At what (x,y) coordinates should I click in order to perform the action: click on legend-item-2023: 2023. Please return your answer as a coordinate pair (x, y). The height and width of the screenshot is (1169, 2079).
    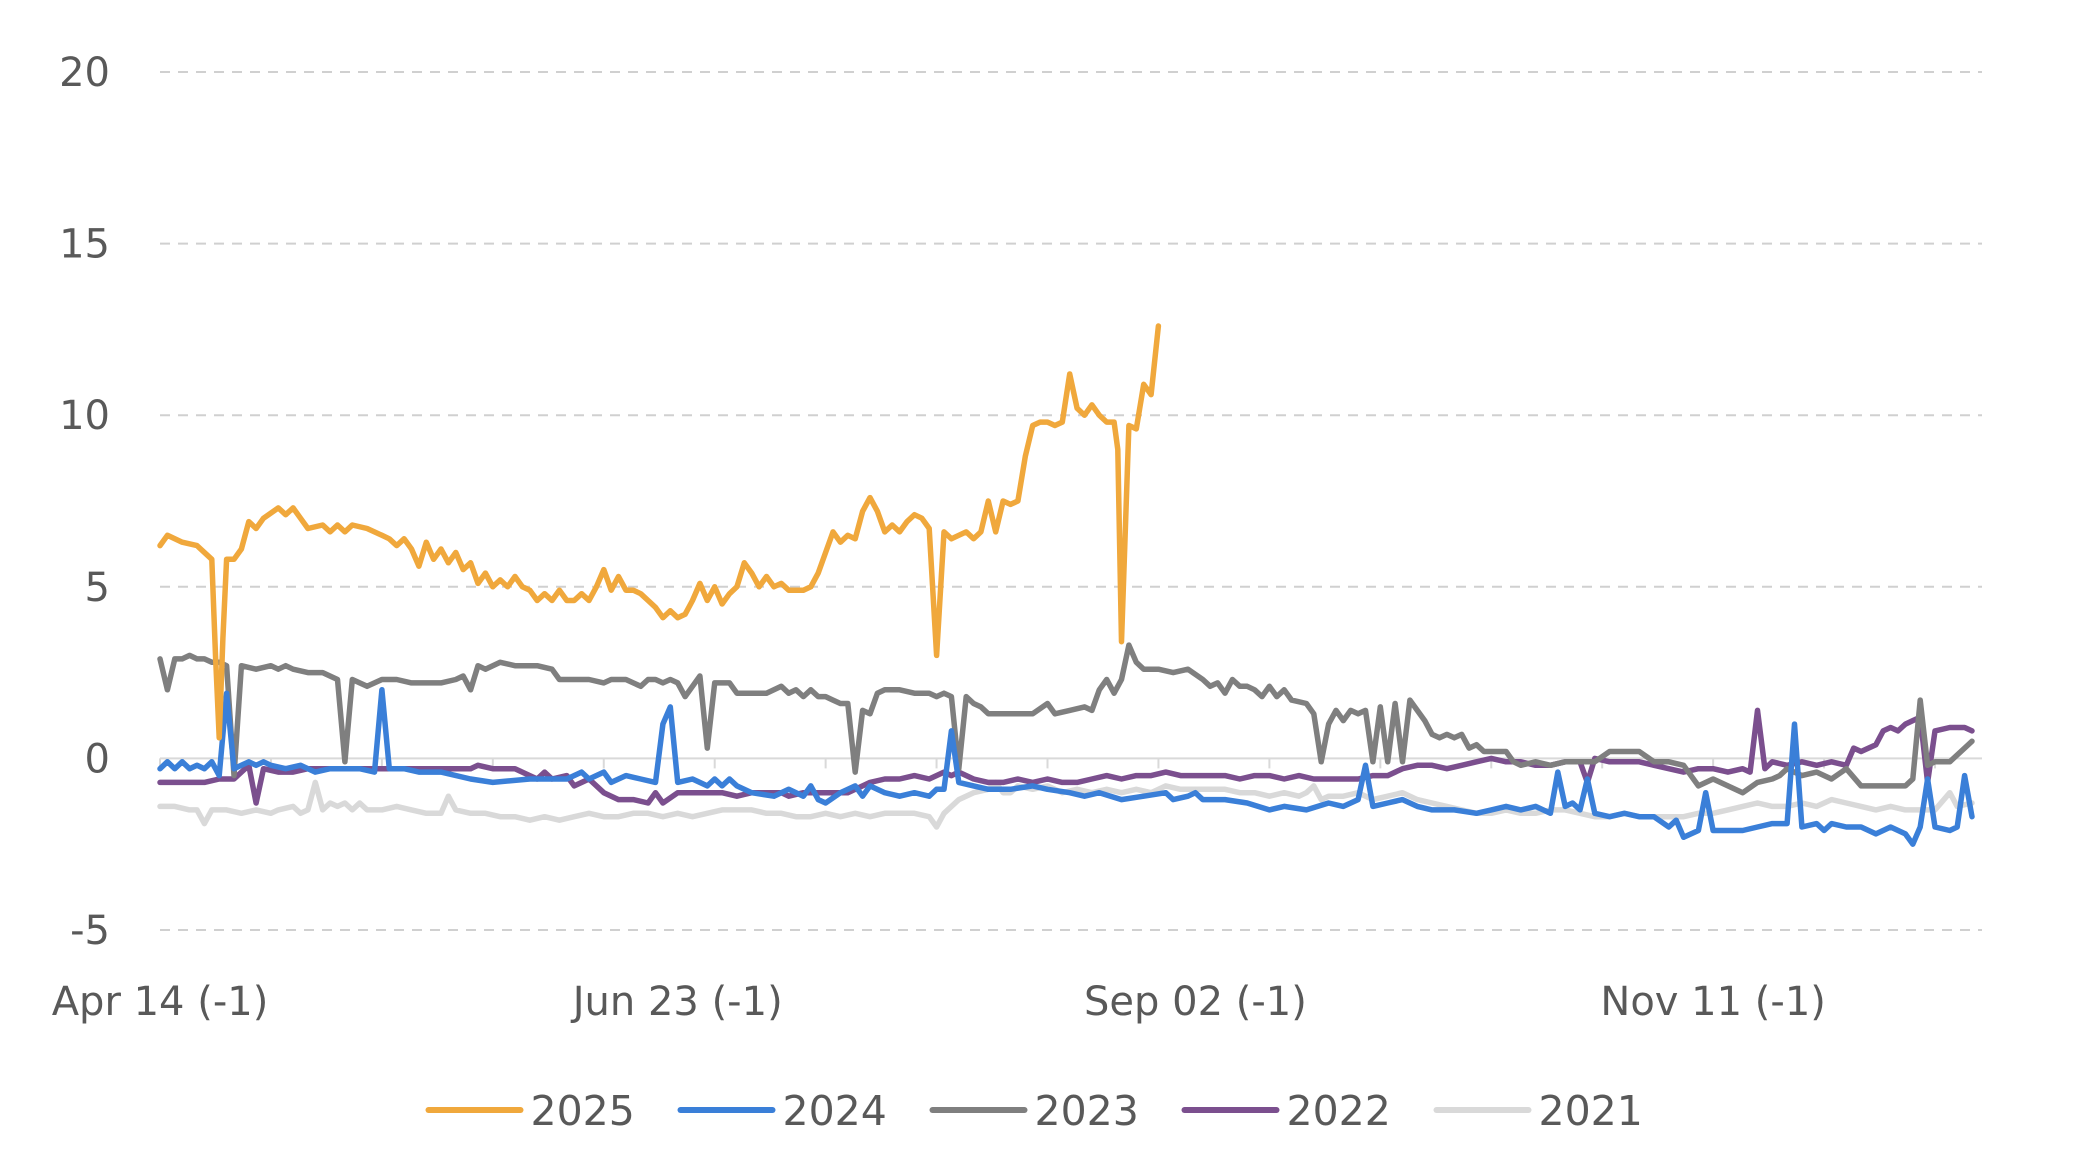
    Looking at the image, I should click on (1034, 1111).